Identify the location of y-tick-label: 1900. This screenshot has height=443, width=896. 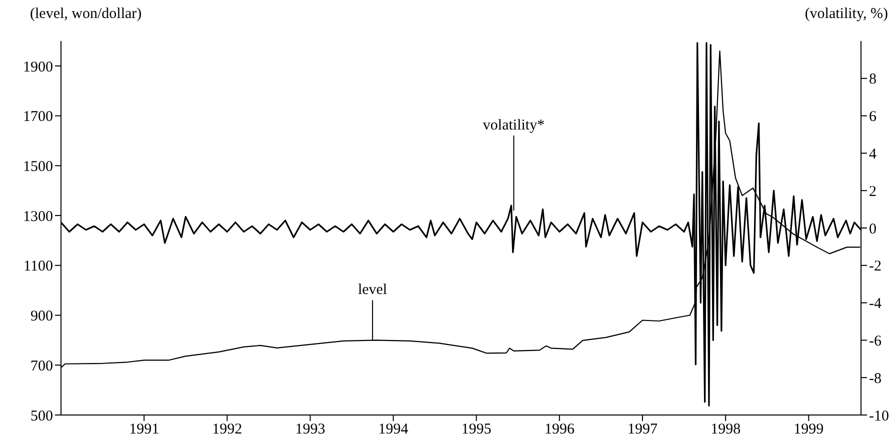
(38, 67).